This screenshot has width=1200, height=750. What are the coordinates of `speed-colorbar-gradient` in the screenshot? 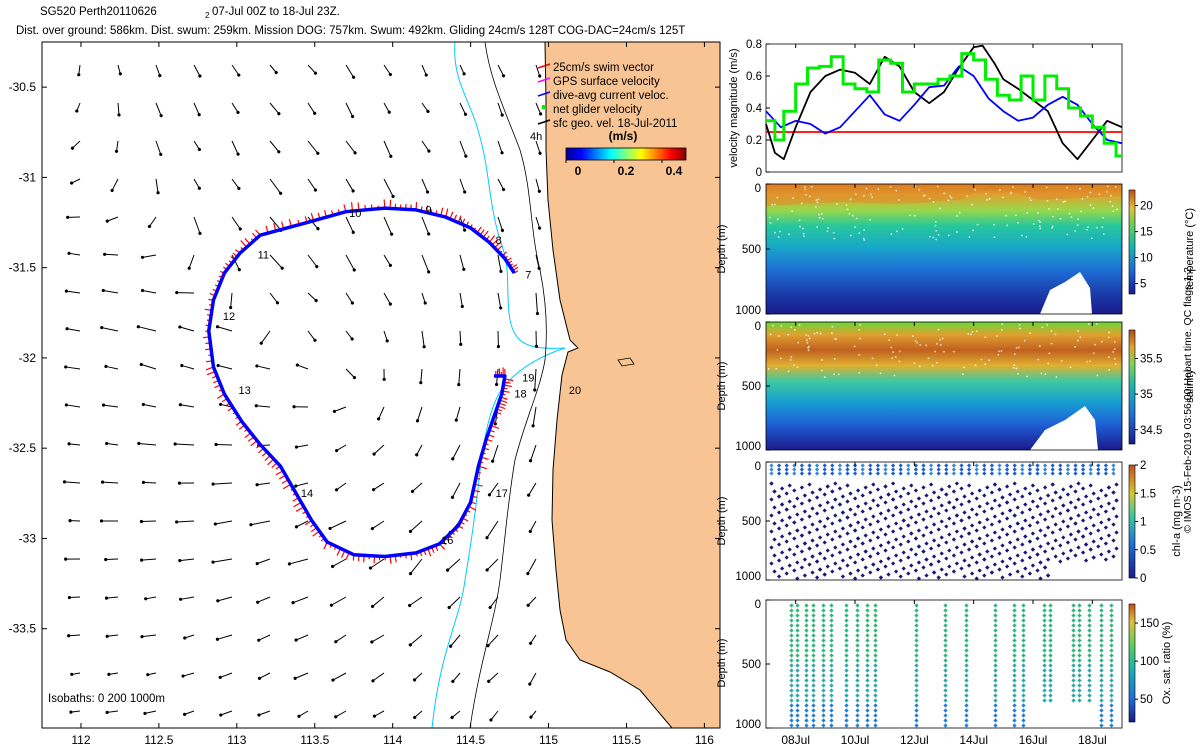 It's located at (626, 154).